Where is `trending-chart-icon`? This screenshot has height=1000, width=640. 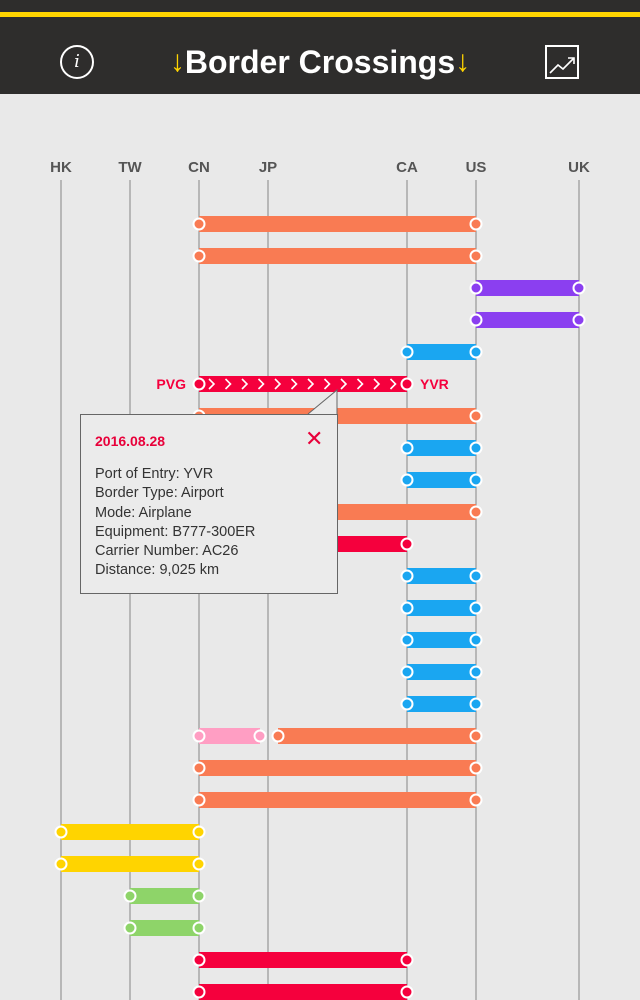 trending-chart-icon is located at coordinates (562, 62).